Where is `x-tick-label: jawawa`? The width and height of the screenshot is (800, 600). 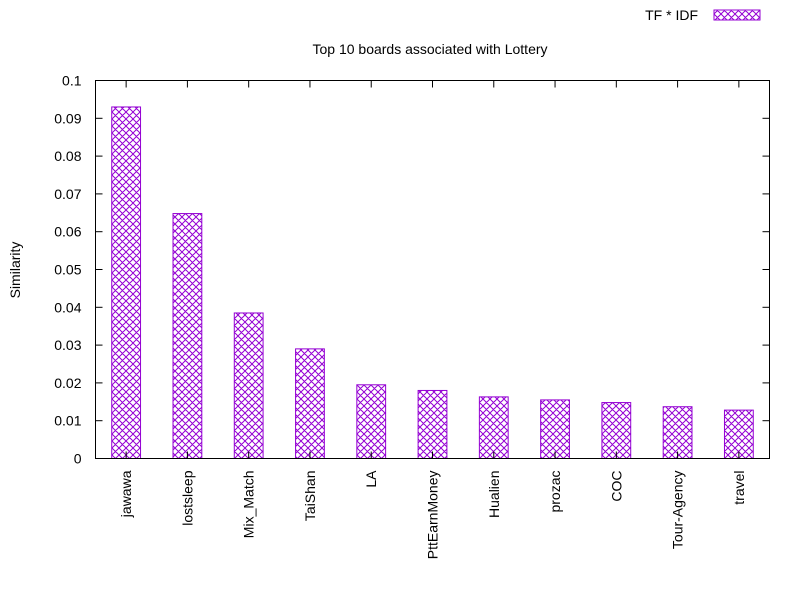
x-tick-label: jawawa is located at coordinates (126, 494).